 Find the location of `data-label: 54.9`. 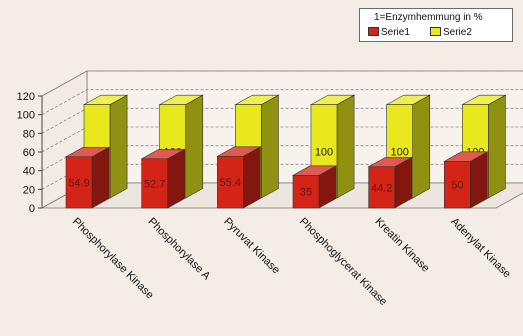

data-label: 54.9 is located at coordinates (78, 183).